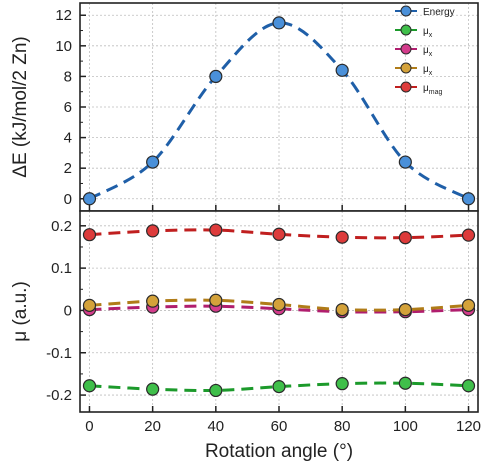 The image size is (481, 464). I want to click on y-tick-label: 8, so click(68, 76).